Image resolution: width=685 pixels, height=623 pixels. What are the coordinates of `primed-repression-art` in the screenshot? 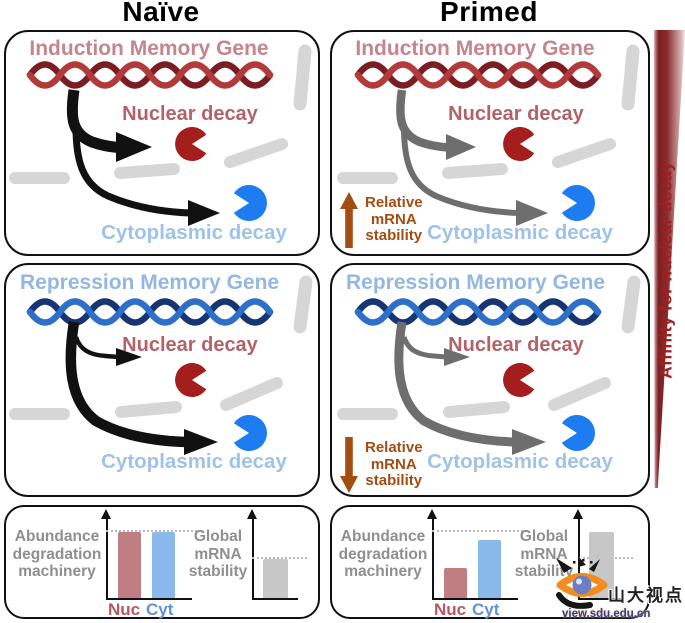 It's located at (489, 365).